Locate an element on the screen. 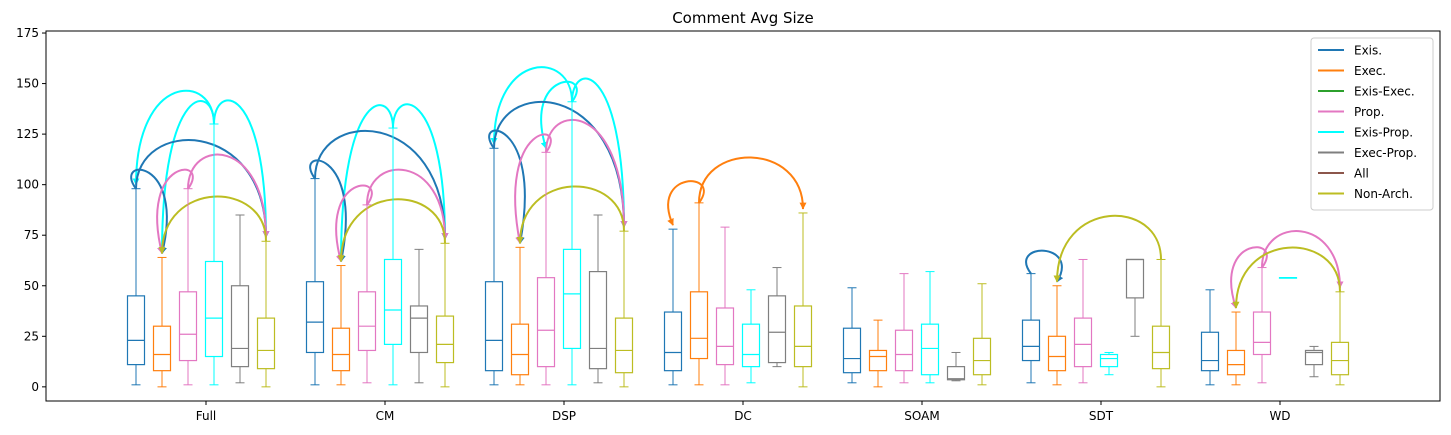 This screenshot has width=1451, height=435. box-cm-prop is located at coordinates (367, 294).